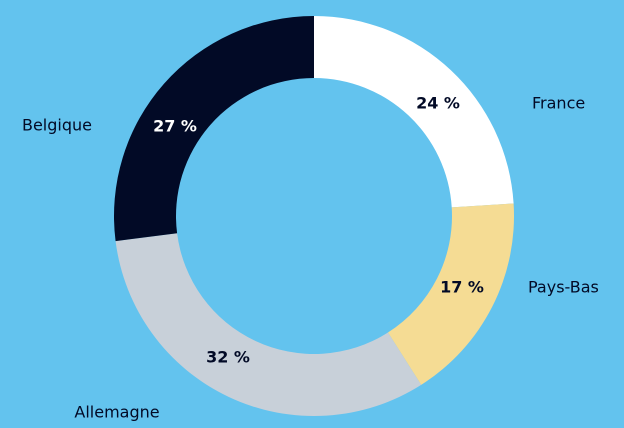 The height and width of the screenshot is (428, 624). I want to click on category-label: France, so click(558, 103).